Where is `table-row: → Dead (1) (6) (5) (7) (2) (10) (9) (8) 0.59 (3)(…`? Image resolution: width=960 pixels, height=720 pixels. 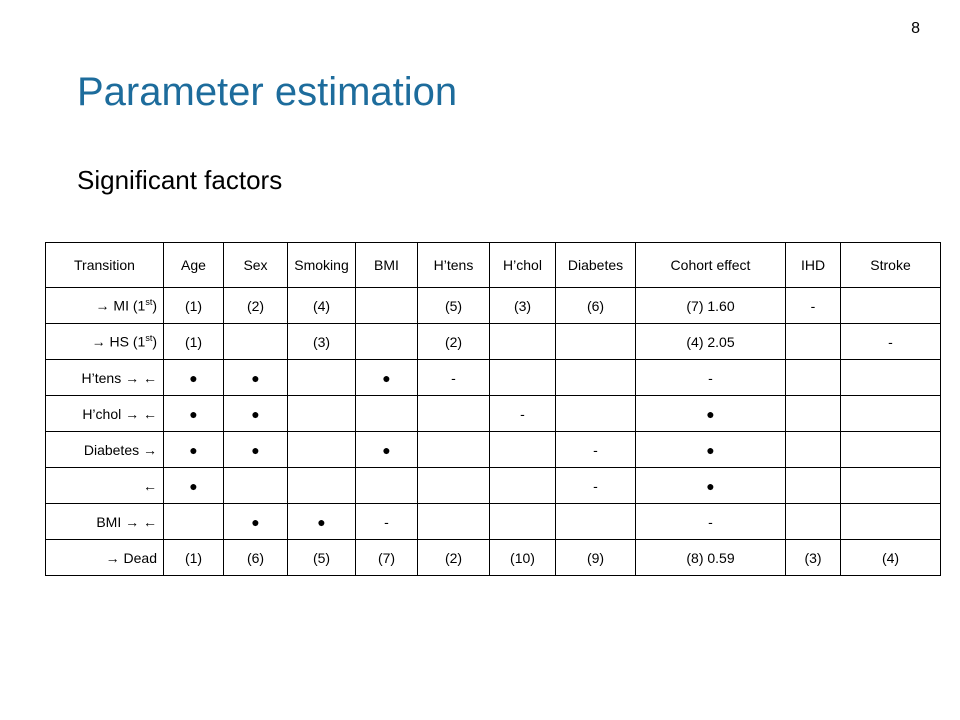
table-row: → Dead (1) (6) (5) (7) (2) (10) (9) (8) 0.59 (3)(… is located at coordinates (493, 557).